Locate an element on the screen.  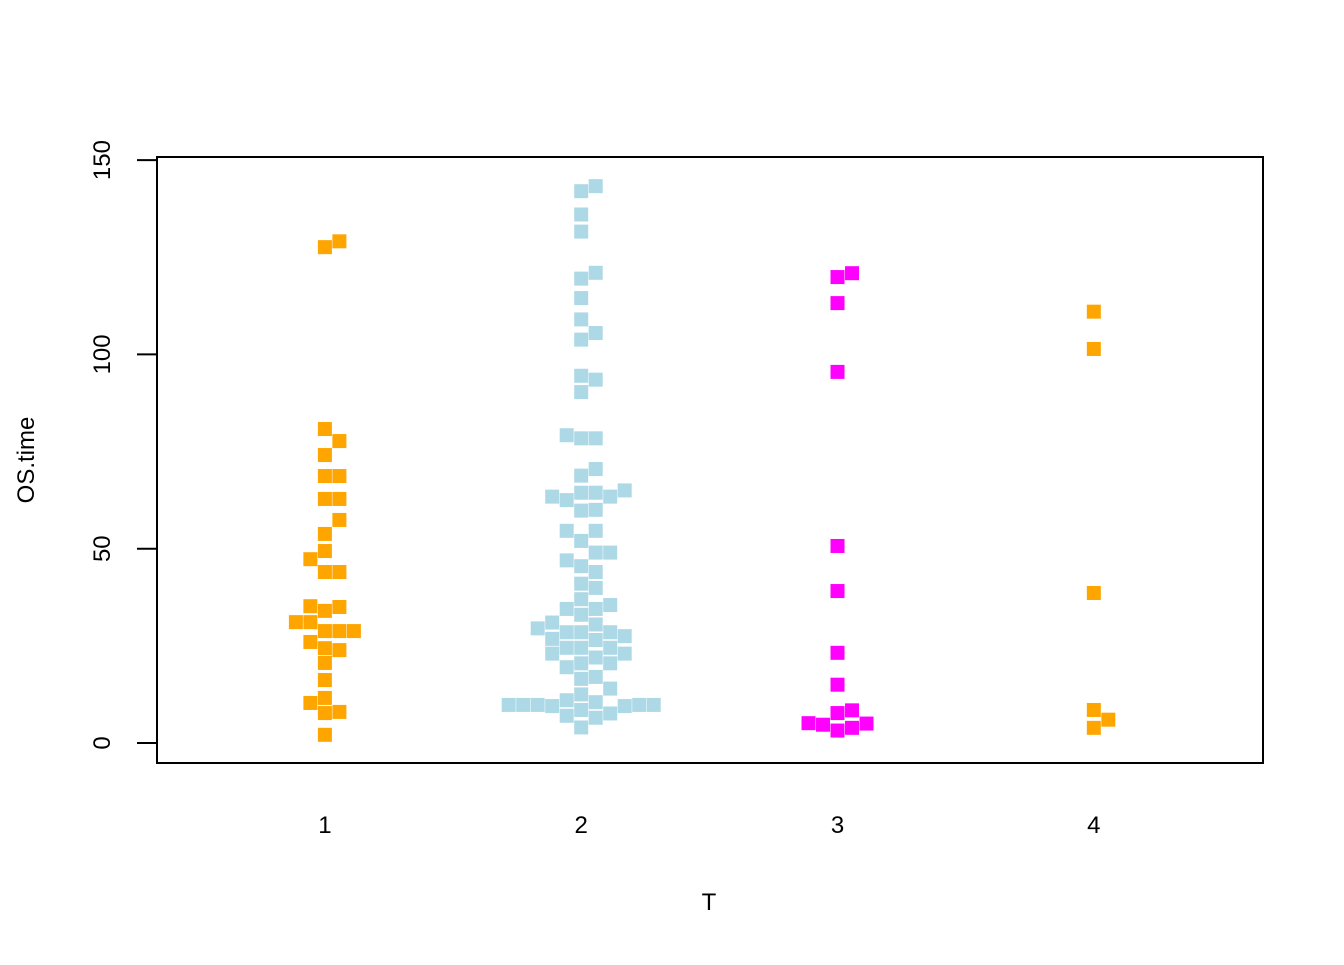
x-tick-label: 2 is located at coordinates (581, 825).